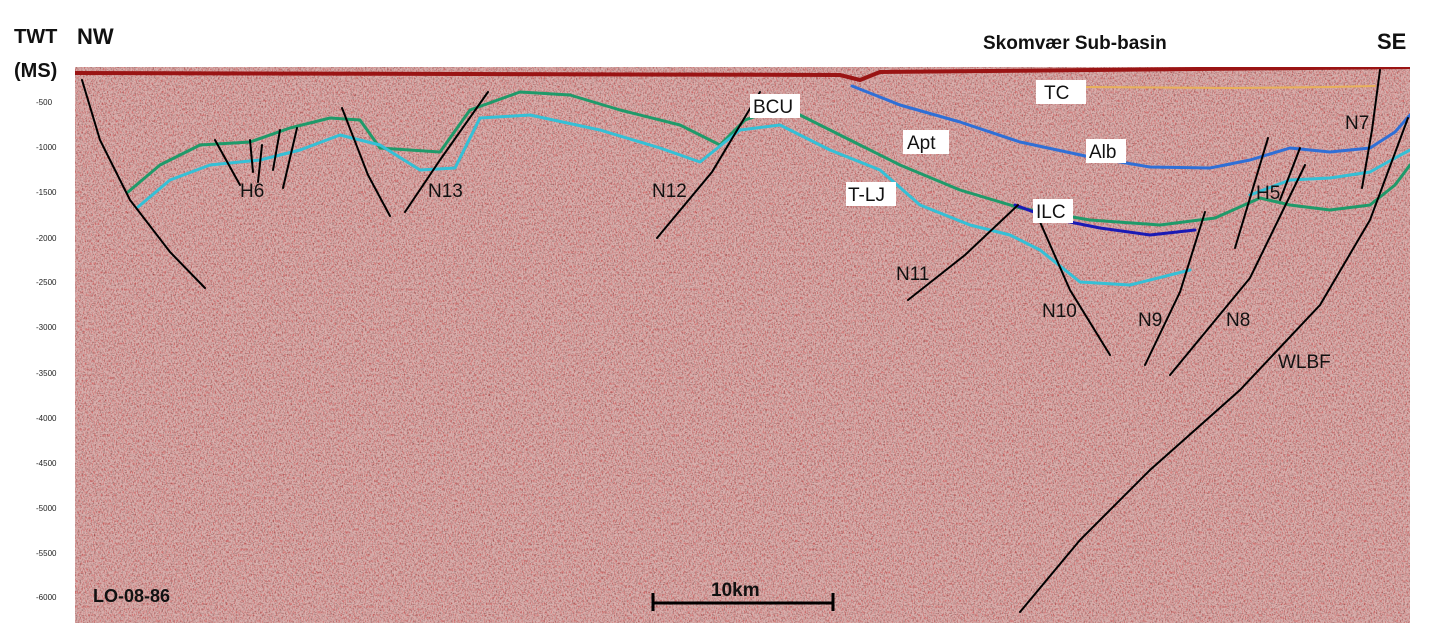 Image resolution: width=1445 pixels, height=633 pixels. What do you see at coordinates (46, 282) in the screenshot?
I see `y-tick-label: -2500` at bounding box center [46, 282].